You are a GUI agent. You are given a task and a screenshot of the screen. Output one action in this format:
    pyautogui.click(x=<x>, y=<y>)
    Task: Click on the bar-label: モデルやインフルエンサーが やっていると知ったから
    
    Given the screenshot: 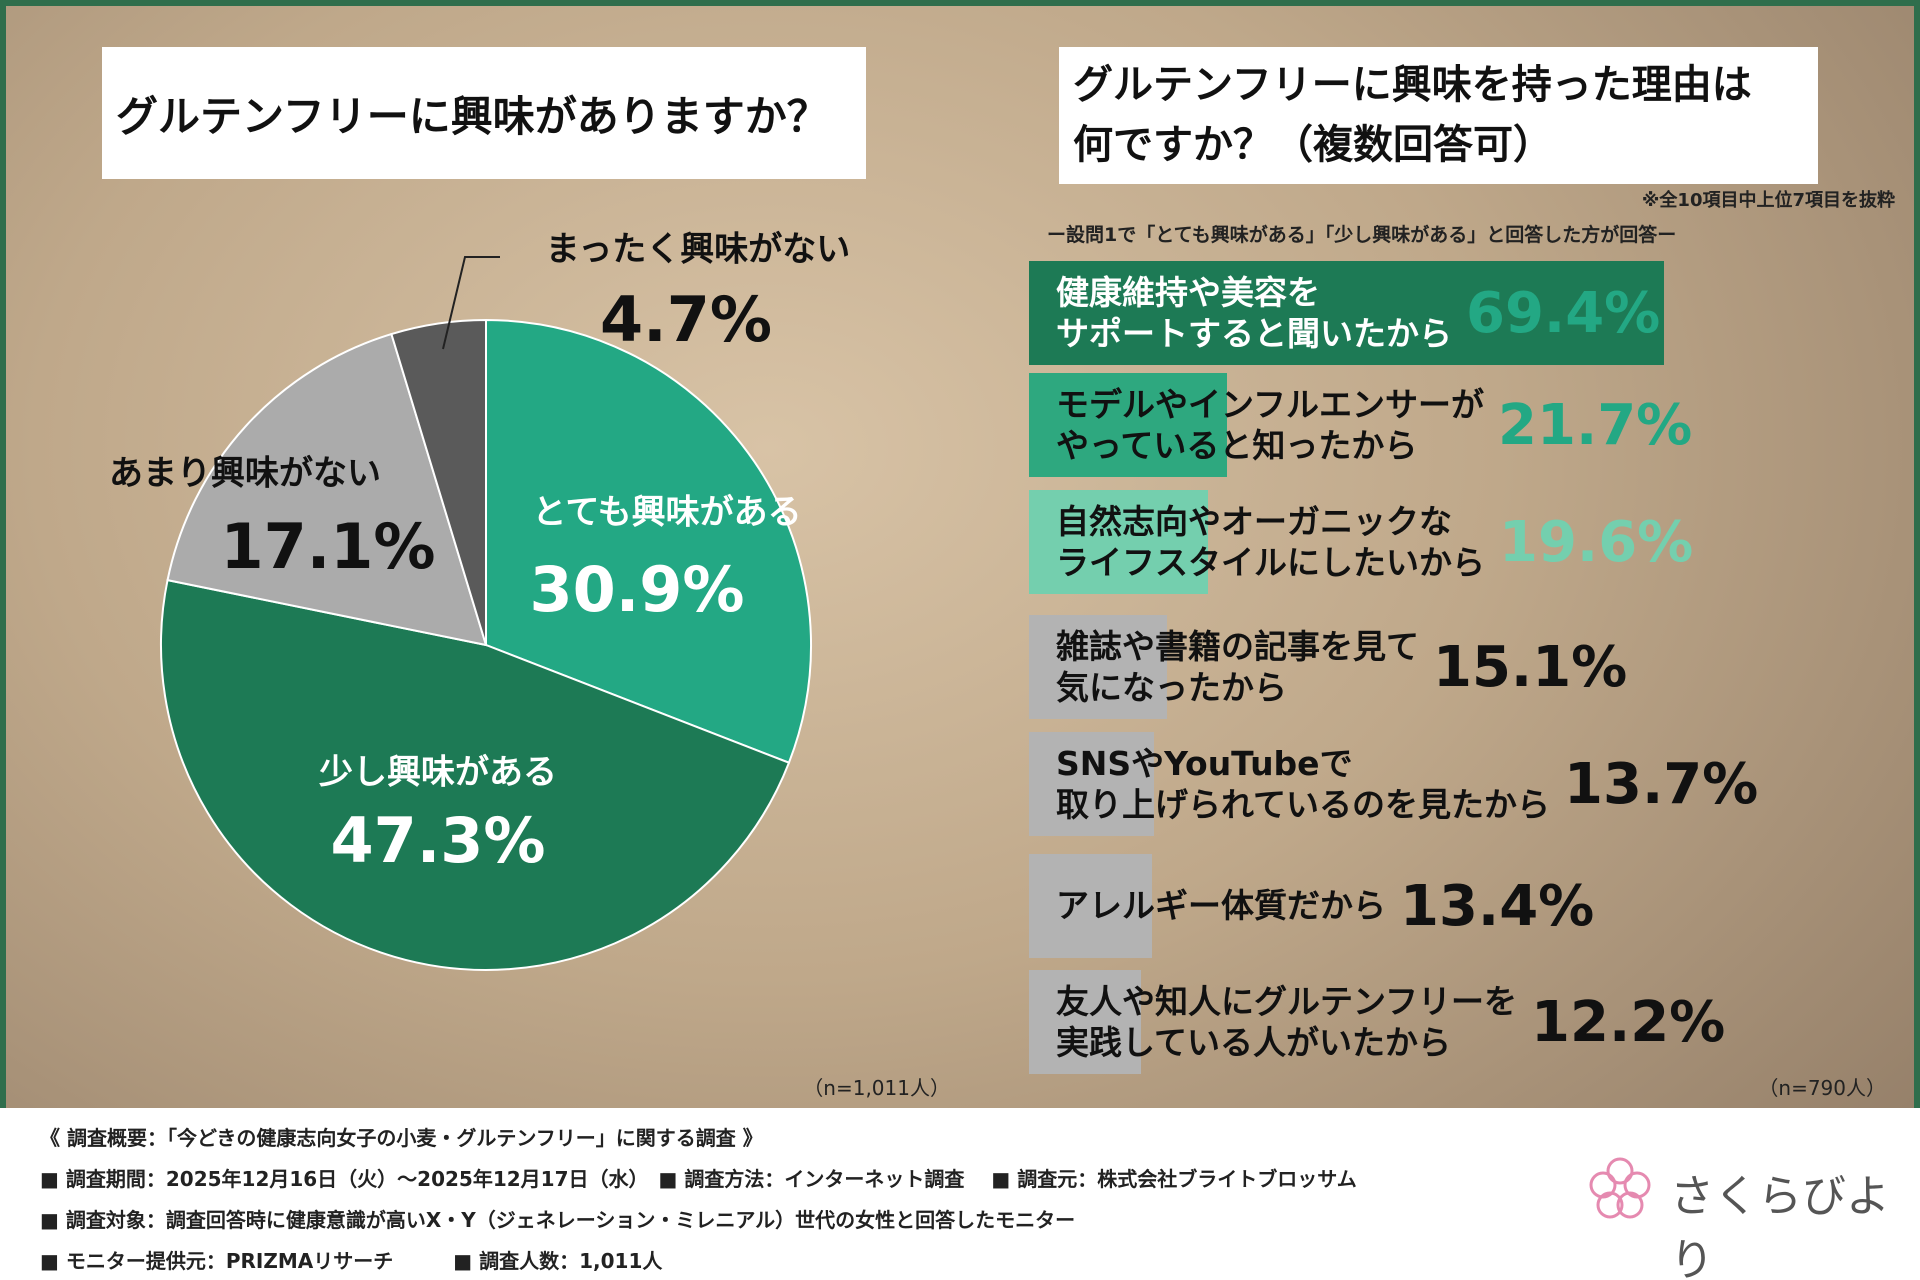 What is the action you would take?
    pyautogui.click(x=1270, y=424)
    